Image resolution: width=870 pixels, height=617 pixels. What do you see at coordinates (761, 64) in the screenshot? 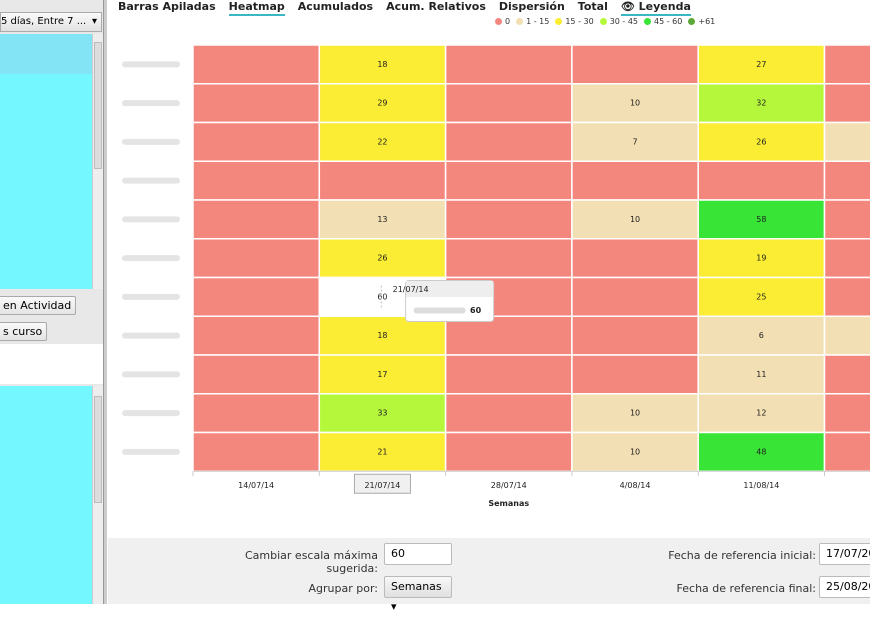
I see `cell-label: 27` at bounding box center [761, 64].